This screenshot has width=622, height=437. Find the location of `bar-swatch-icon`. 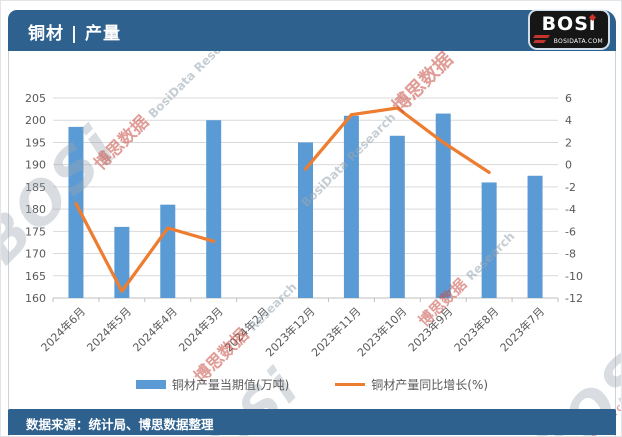

bar-swatch-icon is located at coordinates (150, 384).